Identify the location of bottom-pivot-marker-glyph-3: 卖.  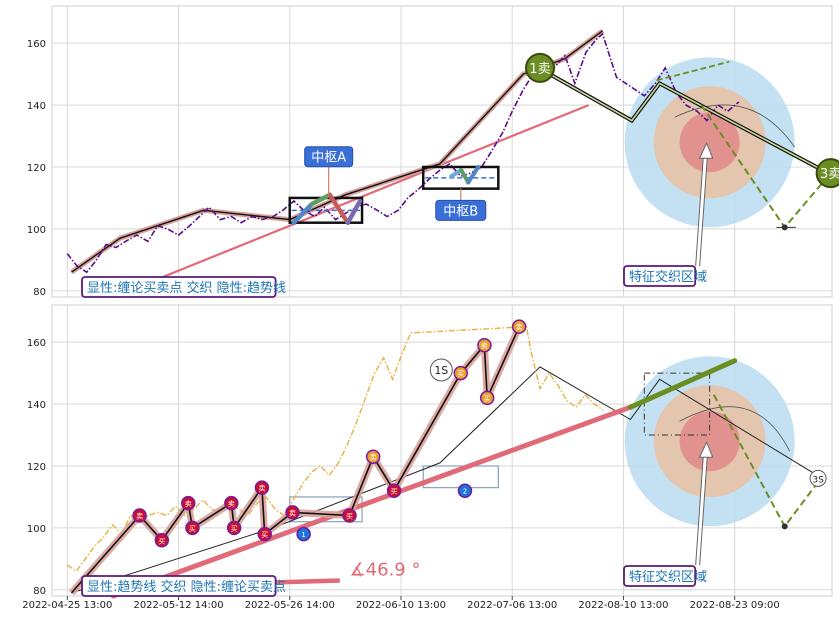
(188, 504).